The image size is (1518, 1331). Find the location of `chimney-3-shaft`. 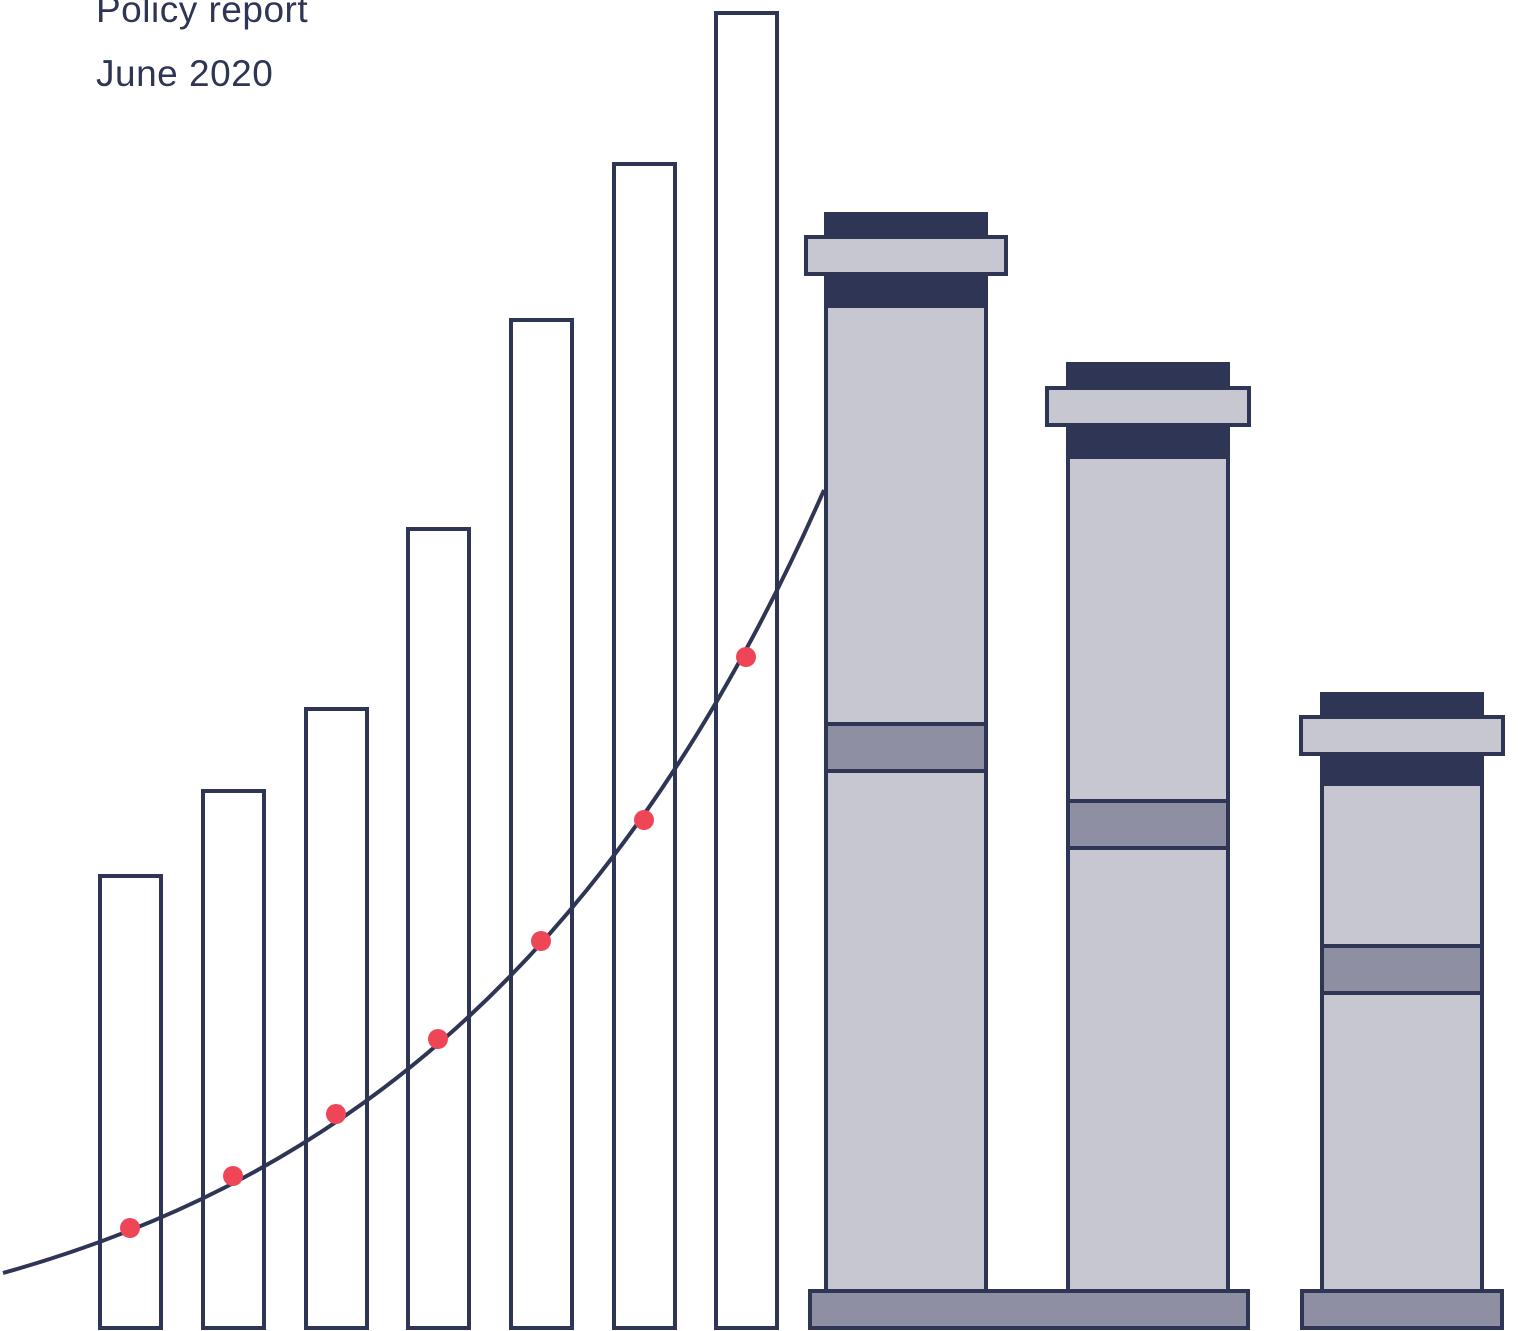

chimney-3-shaft is located at coordinates (1402, 1037).